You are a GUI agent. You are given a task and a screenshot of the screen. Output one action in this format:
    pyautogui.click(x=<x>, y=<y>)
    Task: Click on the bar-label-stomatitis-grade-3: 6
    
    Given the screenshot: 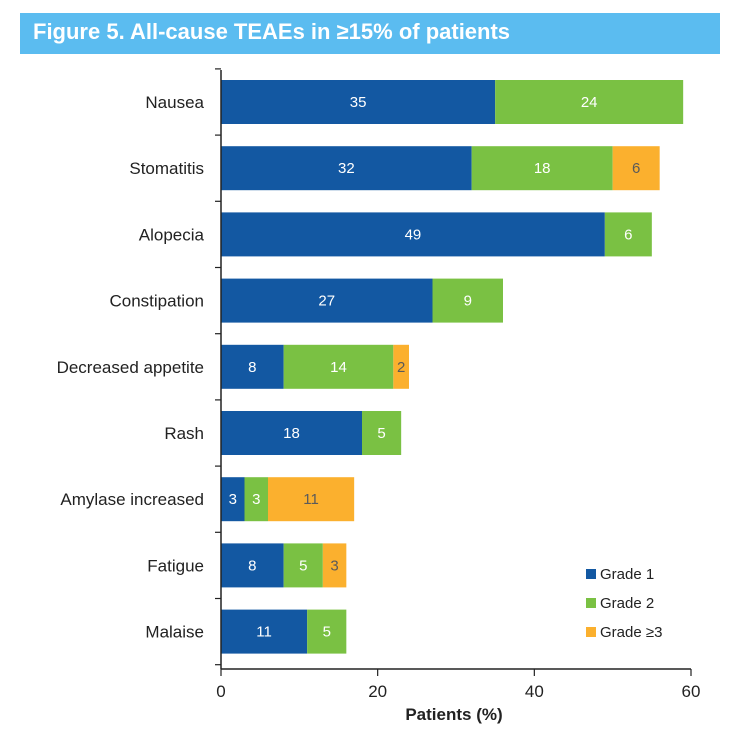 What is the action you would take?
    pyautogui.click(x=636, y=168)
    